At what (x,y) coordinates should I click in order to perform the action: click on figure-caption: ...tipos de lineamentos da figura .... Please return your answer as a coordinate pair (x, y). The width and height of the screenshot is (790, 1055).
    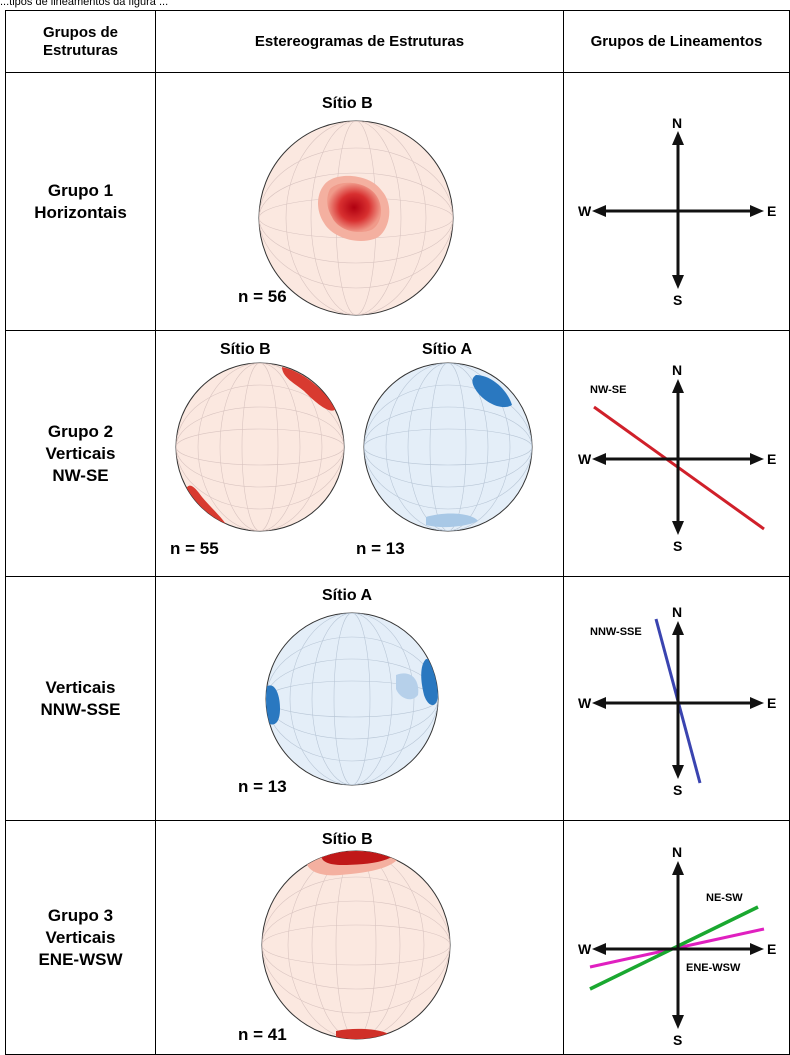
    Looking at the image, I should click on (84, 4).